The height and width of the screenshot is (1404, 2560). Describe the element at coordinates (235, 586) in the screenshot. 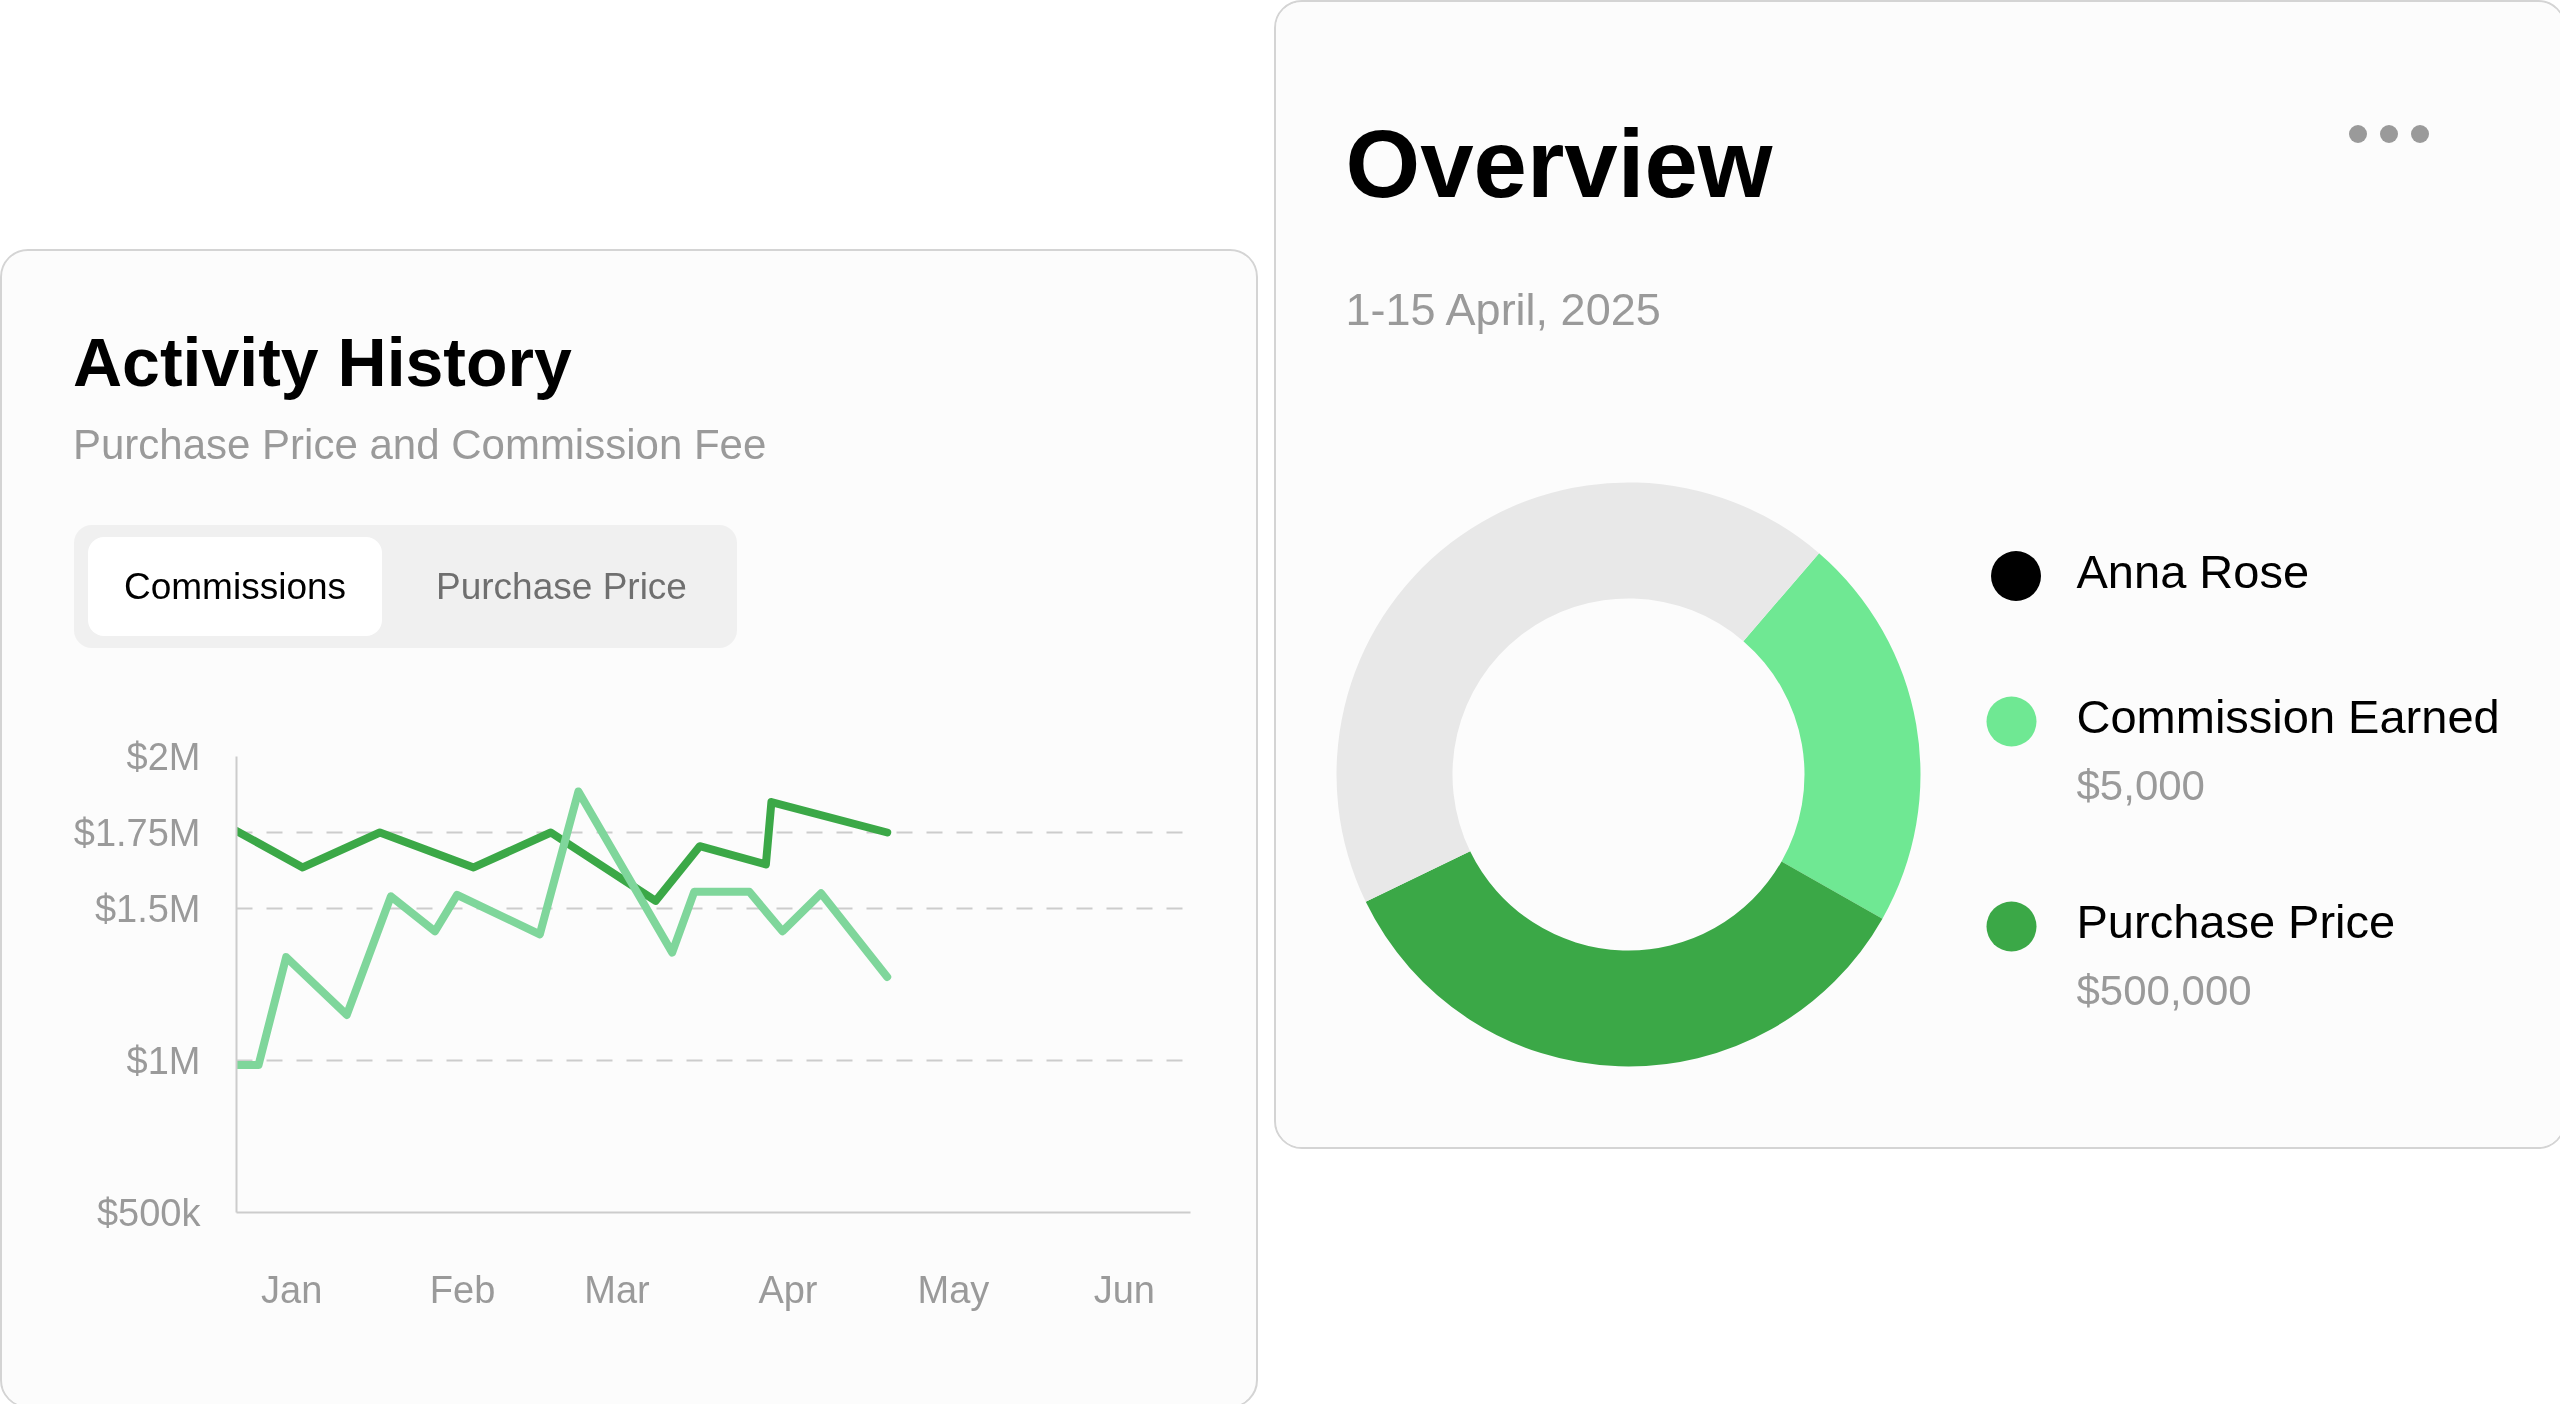

I see `tab: Commissions` at that location.